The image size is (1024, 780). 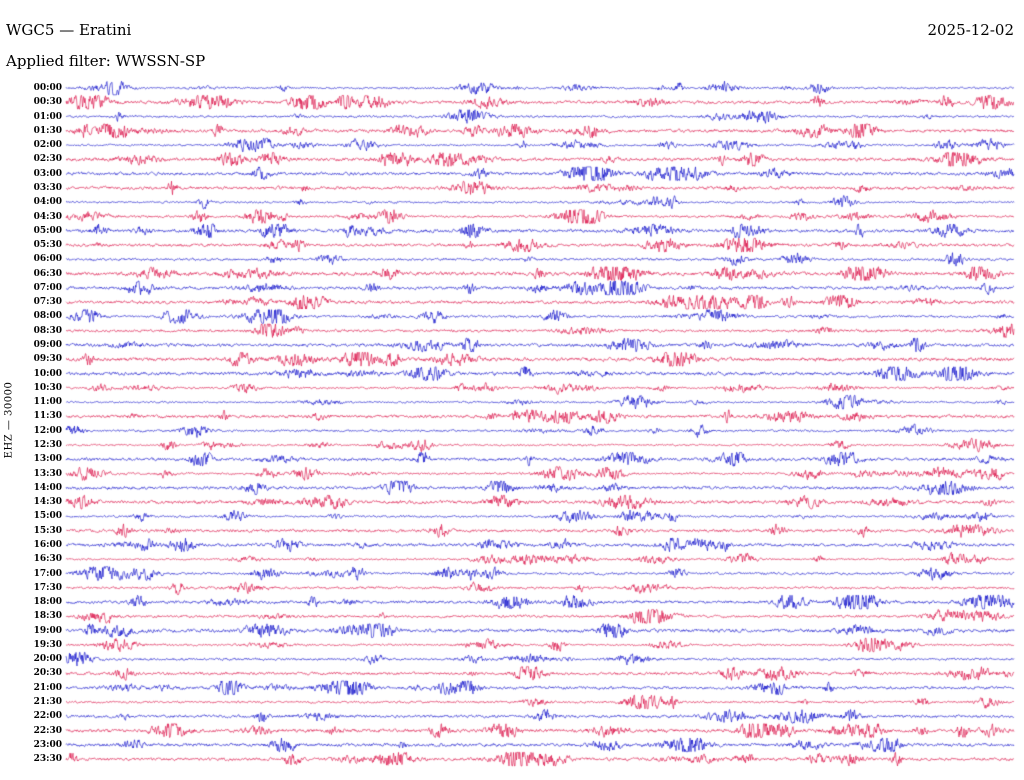 What do you see at coordinates (47, 359) in the screenshot?
I see `row-time-label: 09:30` at bounding box center [47, 359].